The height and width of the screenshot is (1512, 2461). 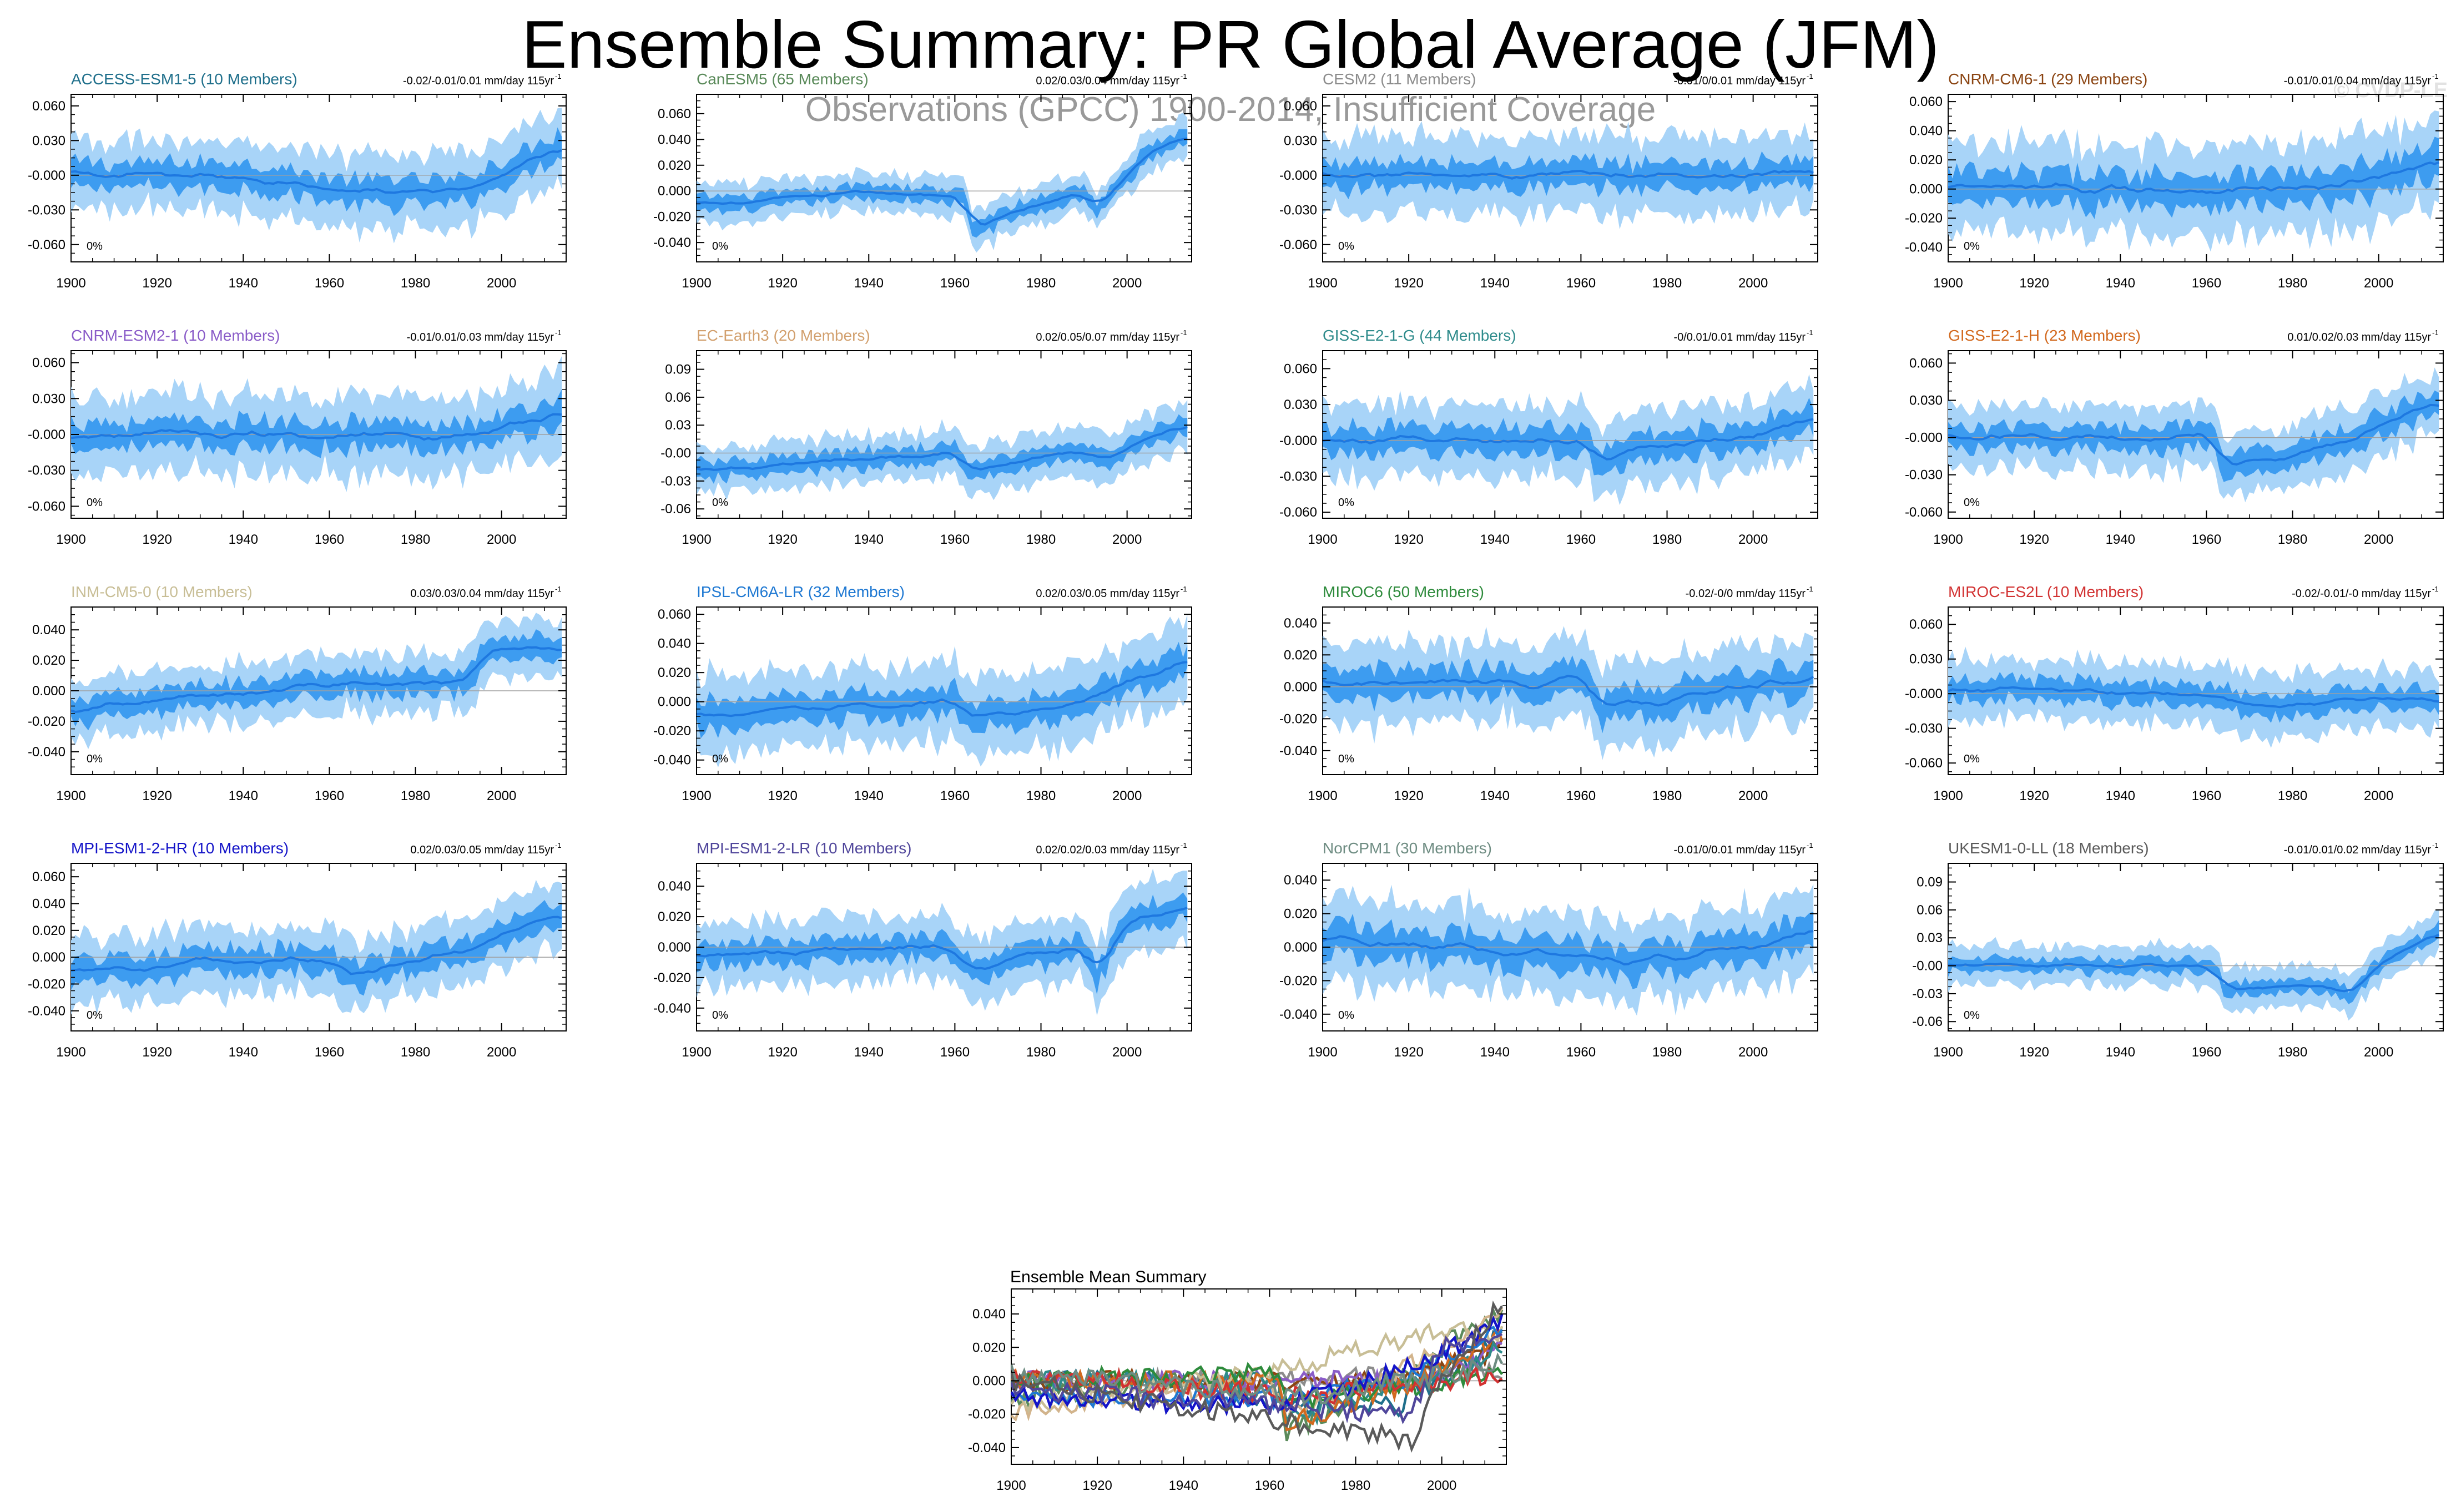 I want to click on trend-label: -0.02/-0.01/-0 mm/day 115yr, so click(x=2361, y=594).